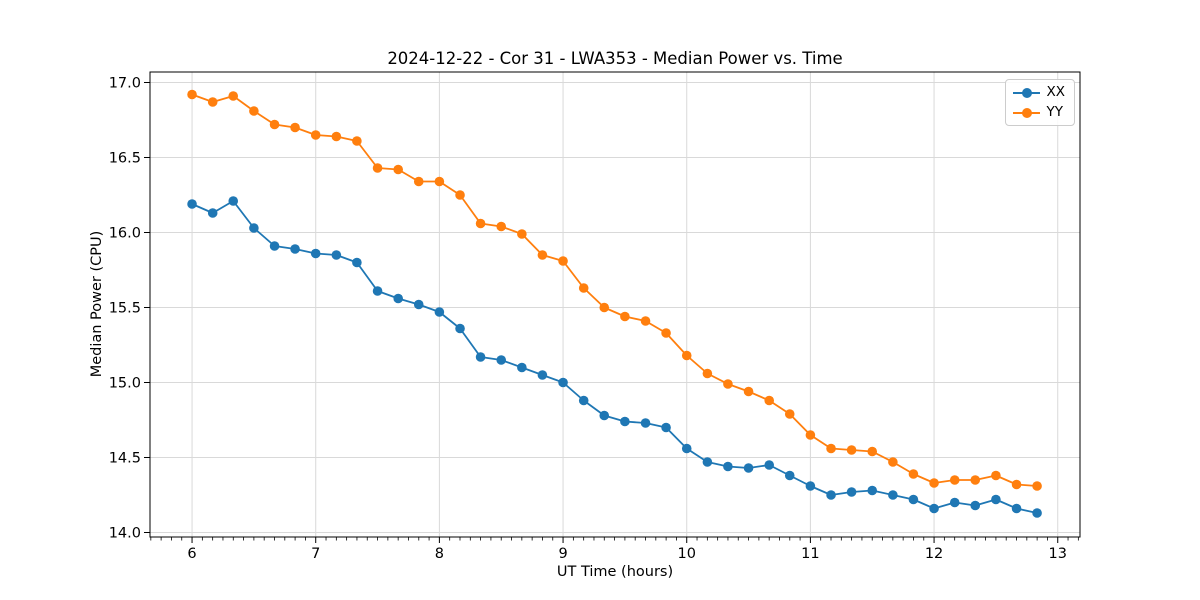 The image size is (1200, 600). I want to click on legend-item-xx: XX, so click(1039, 92).